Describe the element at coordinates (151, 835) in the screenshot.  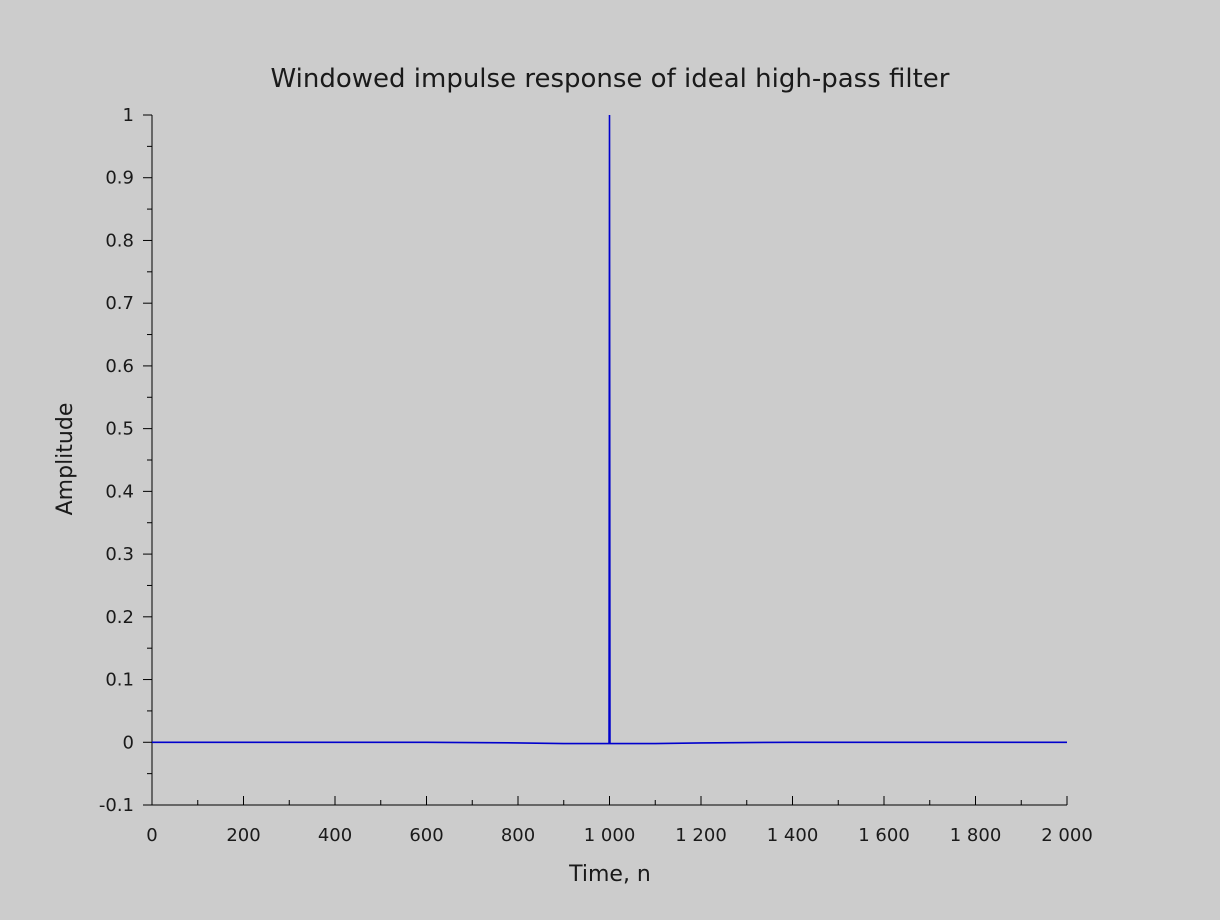
I see `x-tick-label: 0` at that location.